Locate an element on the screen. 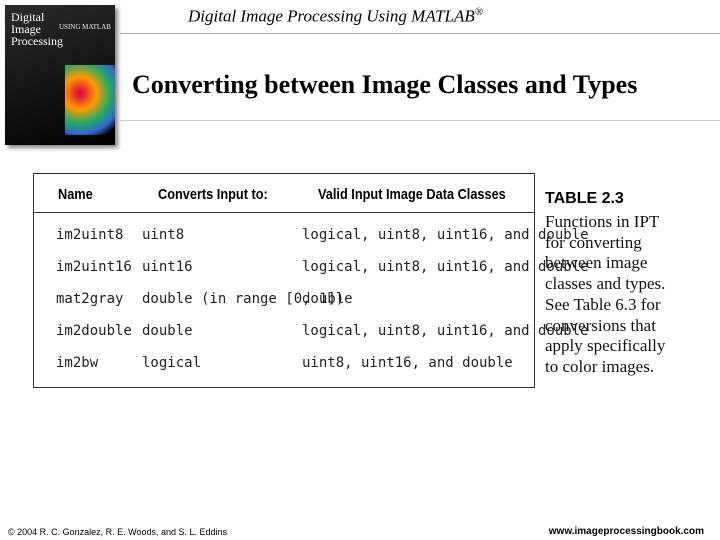 This screenshot has height=540, width=720. column-header: Converts Input to: is located at coordinates (213, 194).